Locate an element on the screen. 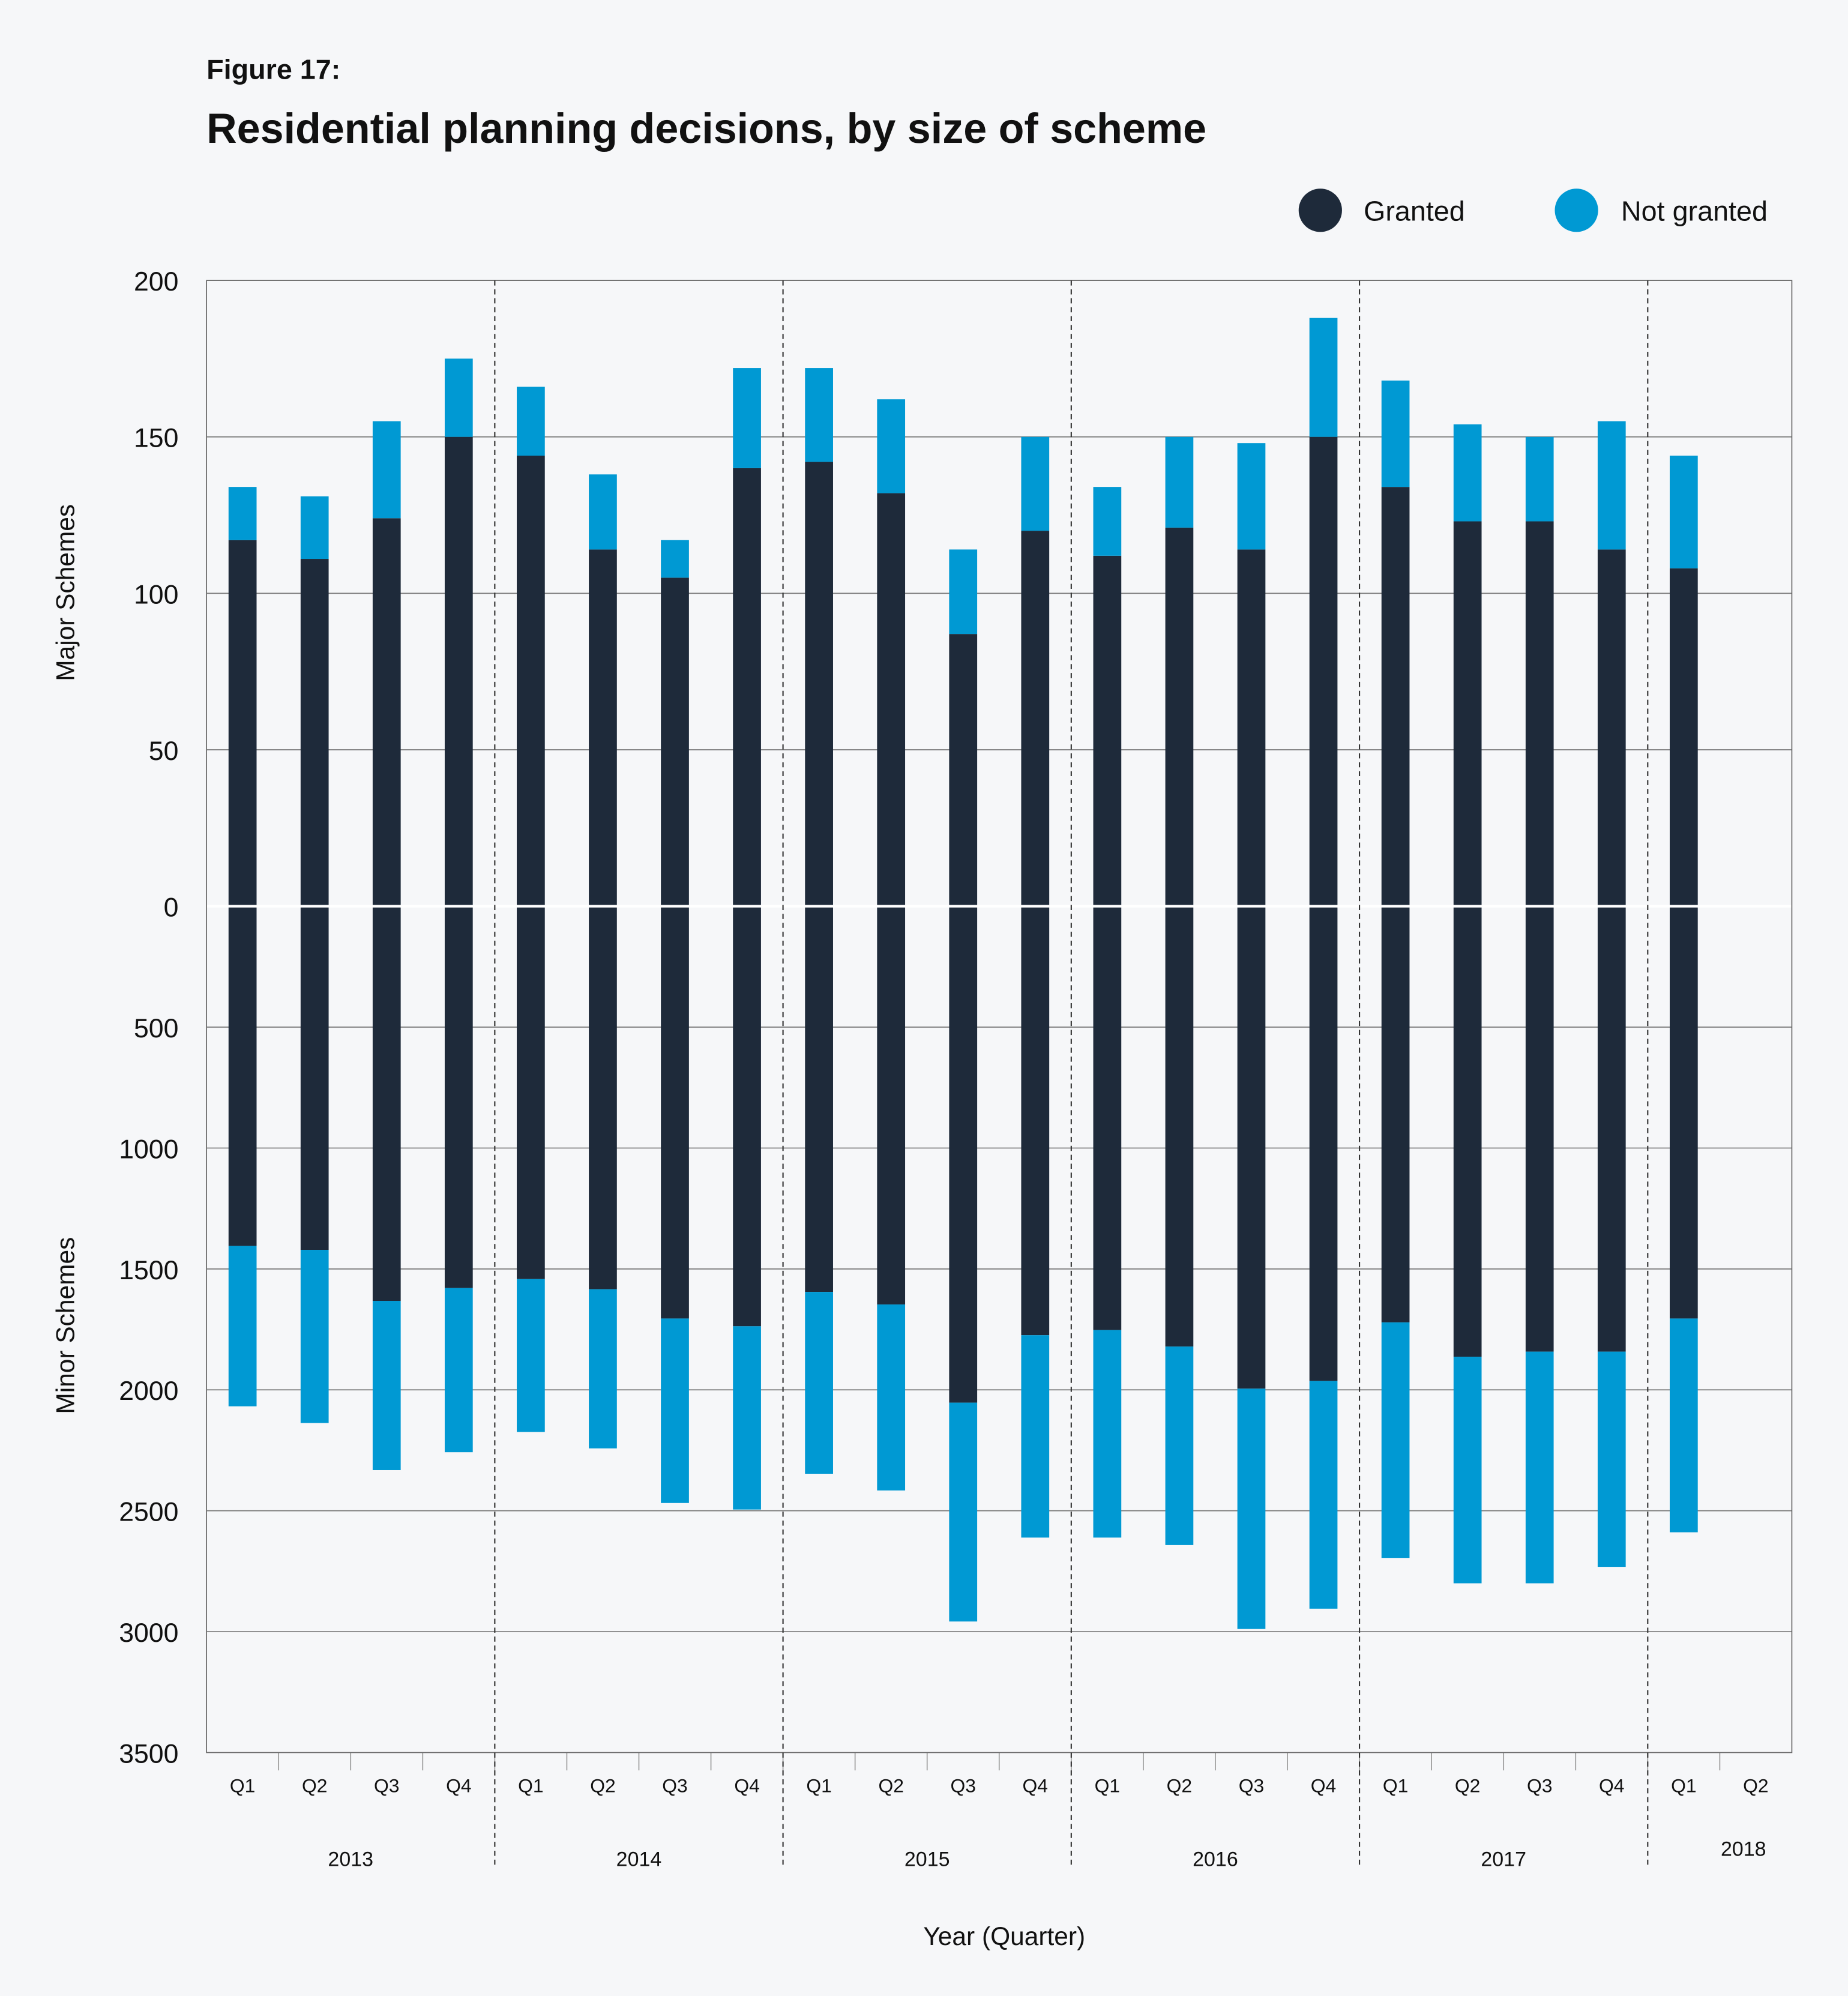 This screenshot has height=1996, width=1848. legend-label-not-granted: Not granted is located at coordinates (1694, 210).